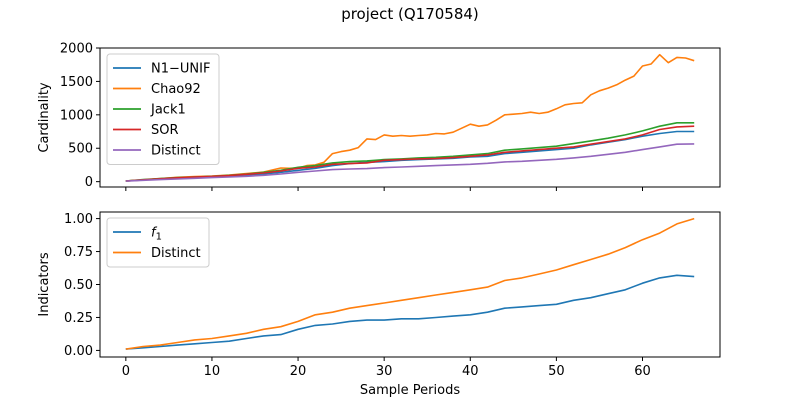 This screenshot has width=800, height=400. Describe the element at coordinates (180, 69) in the screenshot. I see `legend-label-n1-unif: N1−UNIF` at that location.